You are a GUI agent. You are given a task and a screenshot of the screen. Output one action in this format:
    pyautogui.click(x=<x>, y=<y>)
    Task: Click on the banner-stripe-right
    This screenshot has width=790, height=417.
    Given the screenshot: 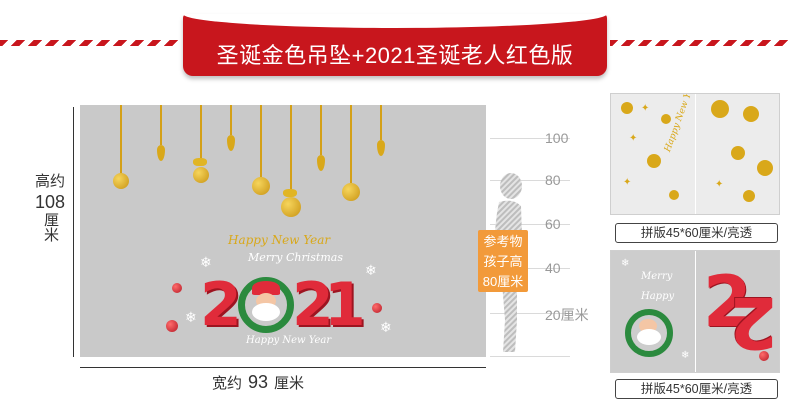 What is the action you would take?
    pyautogui.click(x=700, y=43)
    